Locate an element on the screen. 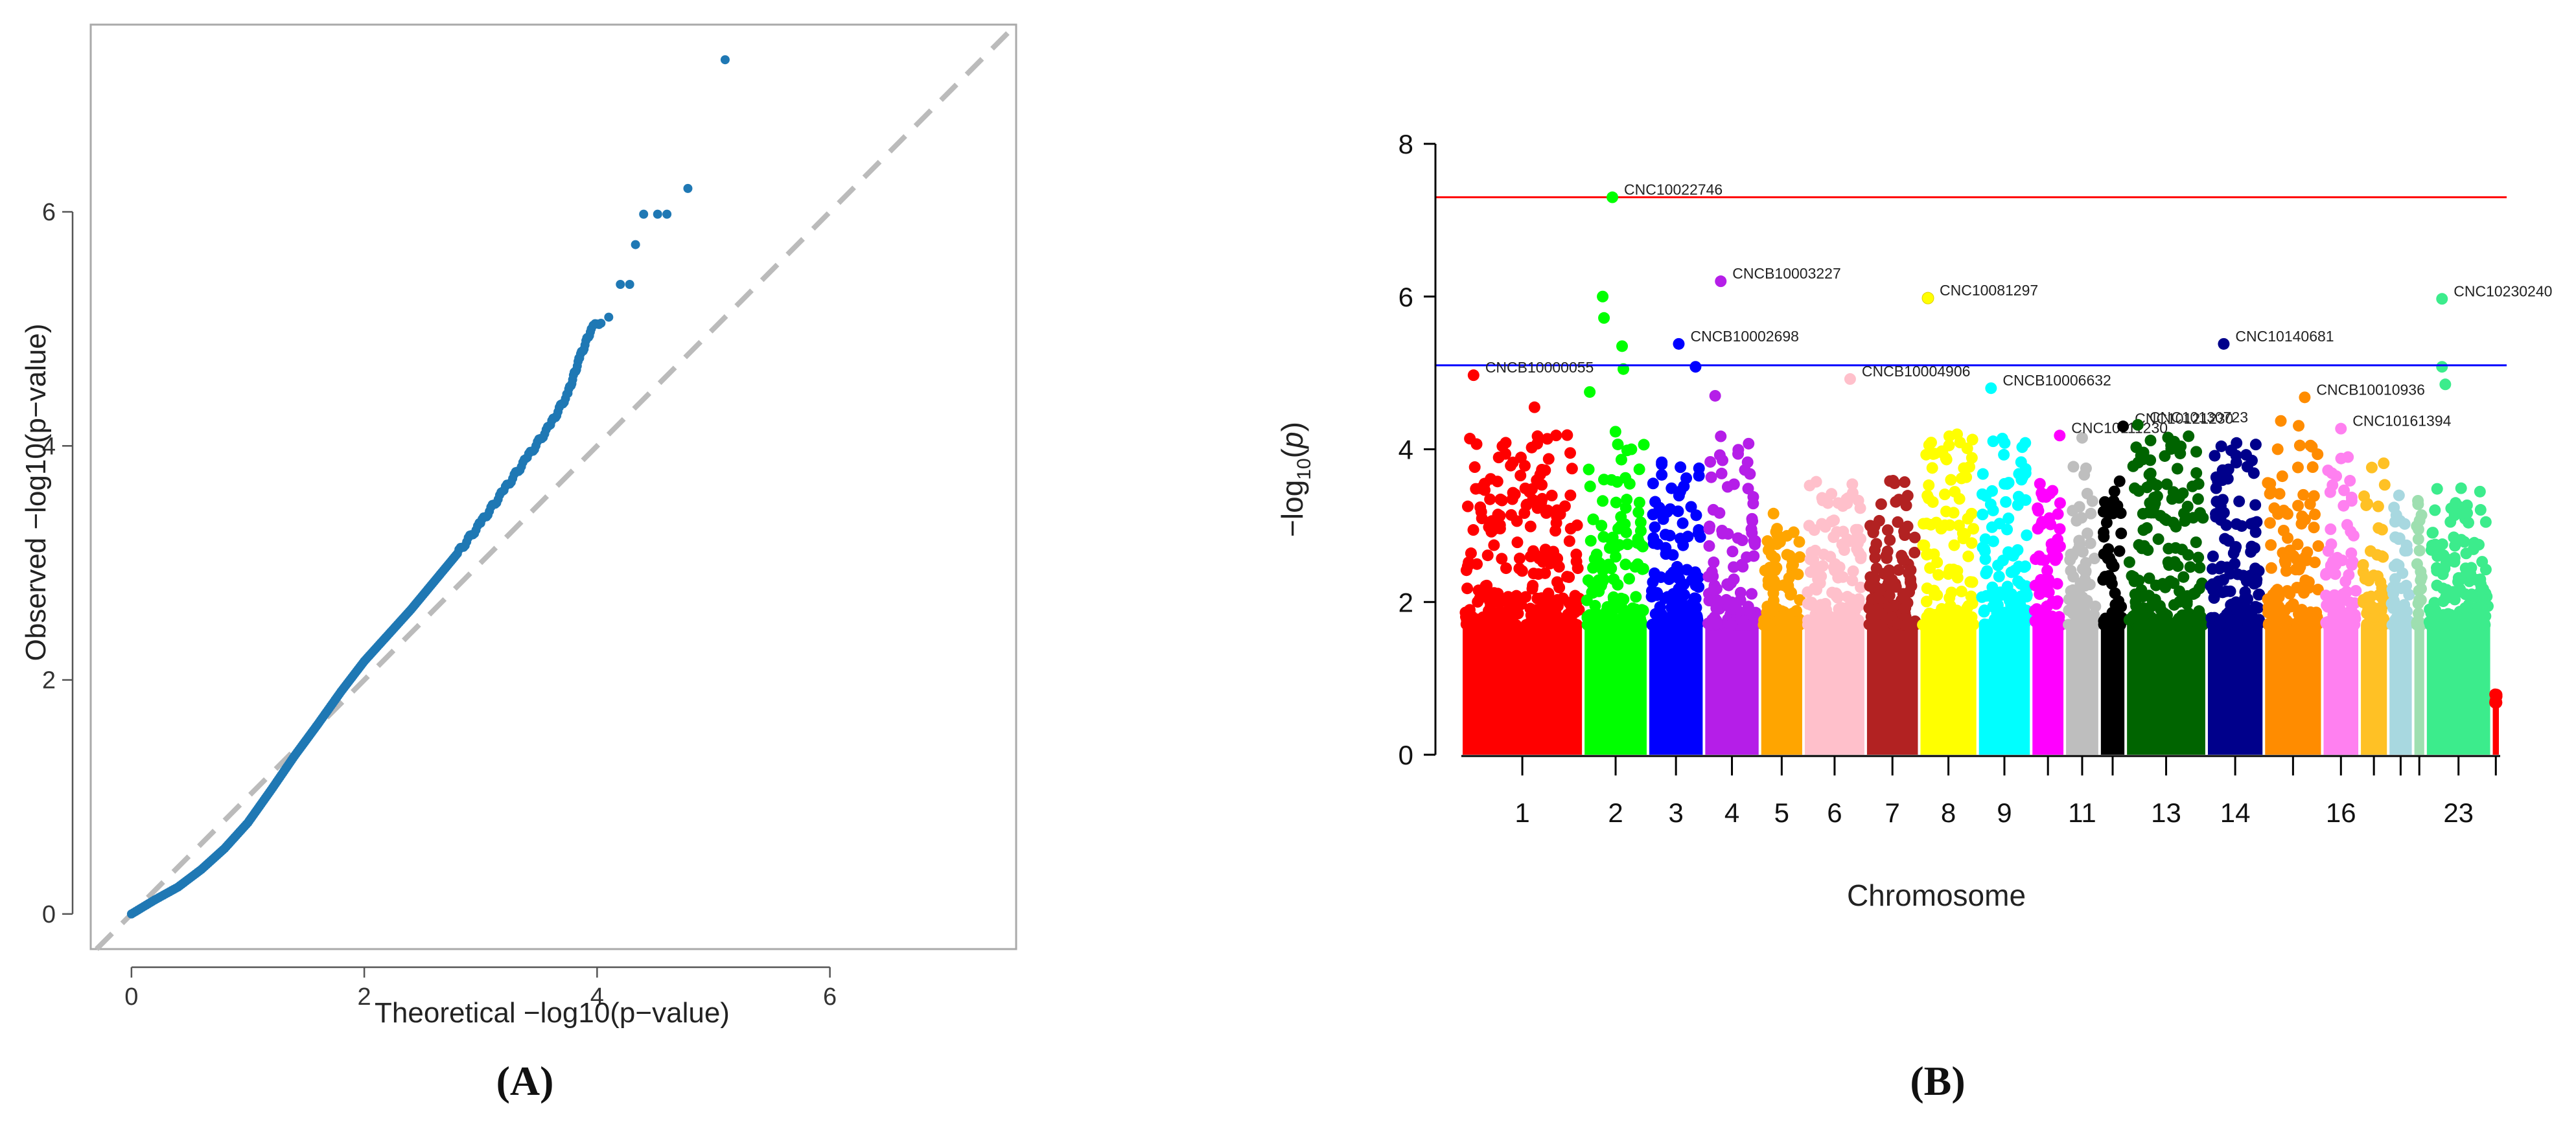 This screenshot has height=1124, width=2576. chromosome-24-dense-band is located at coordinates (2495, 728).